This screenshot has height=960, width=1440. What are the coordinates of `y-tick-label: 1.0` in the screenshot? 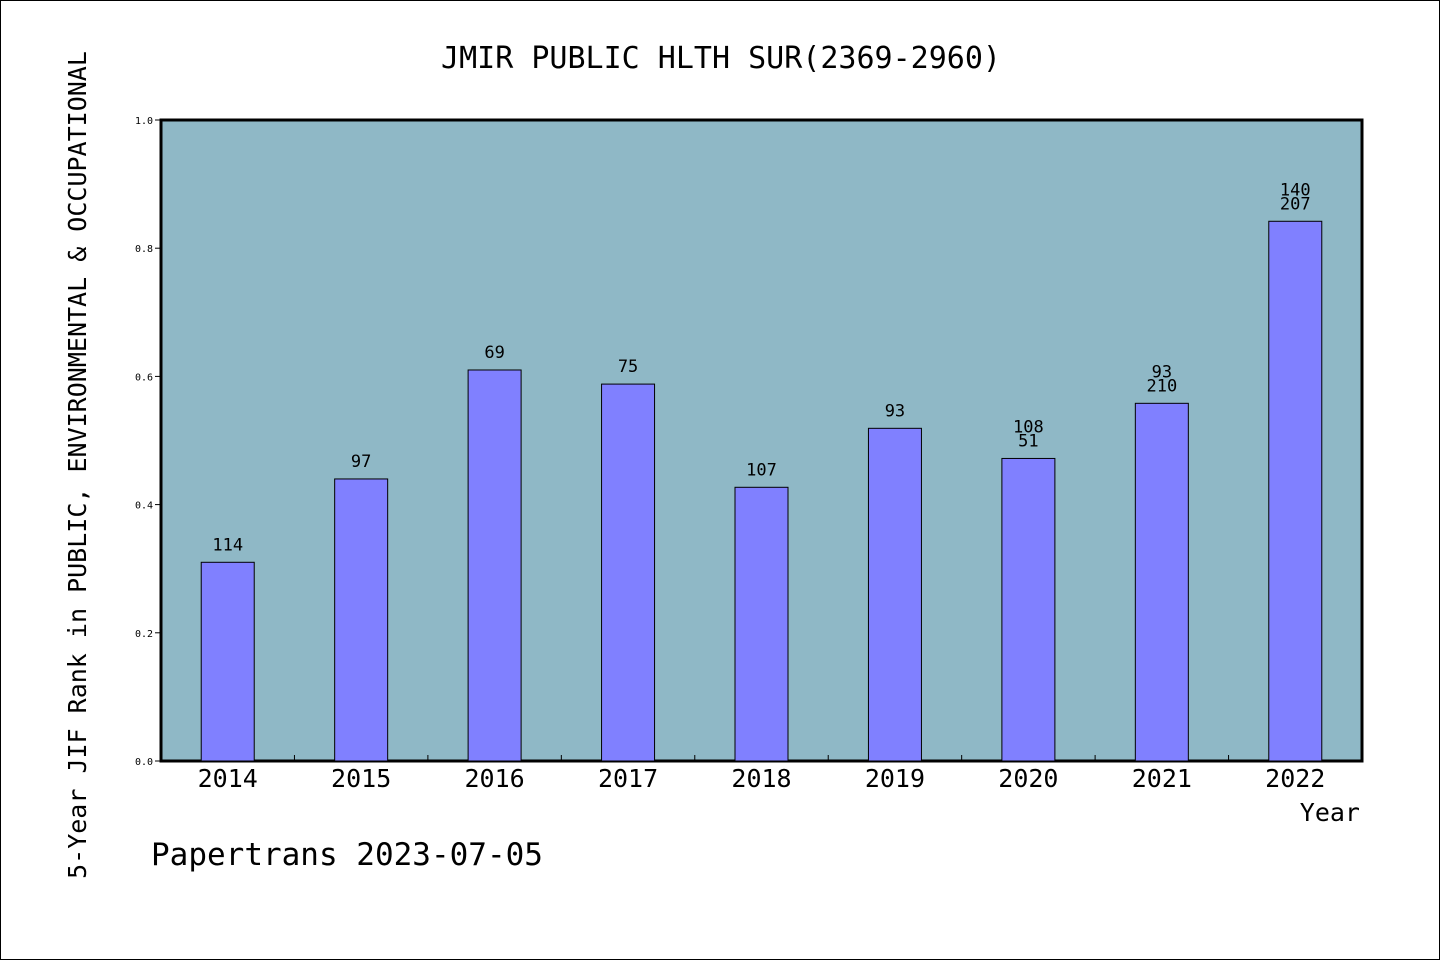 It's located at (144, 121).